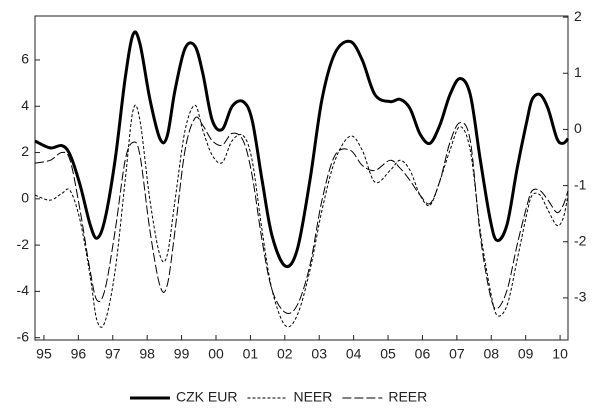 The image size is (598, 417). Describe the element at coordinates (457, 354) in the screenshot. I see `x-tick-label: 07` at that location.